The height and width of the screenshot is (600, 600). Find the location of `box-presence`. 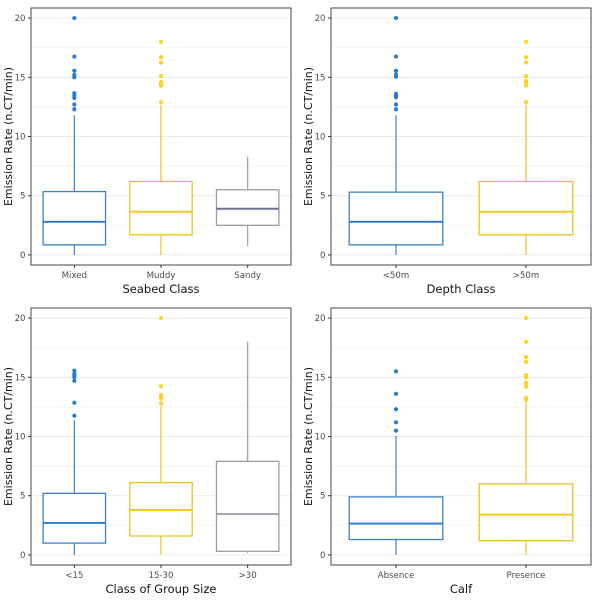

box-presence is located at coordinates (526, 435).